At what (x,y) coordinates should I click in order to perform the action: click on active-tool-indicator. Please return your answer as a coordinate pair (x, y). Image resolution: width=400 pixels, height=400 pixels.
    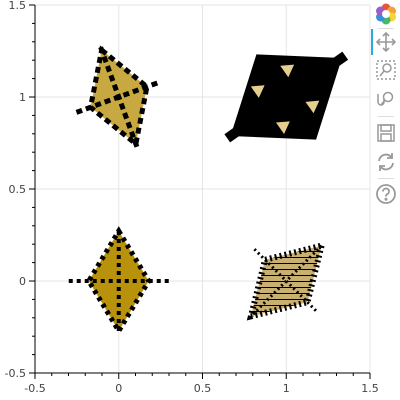
    Looking at the image, I should click on (372, 42).